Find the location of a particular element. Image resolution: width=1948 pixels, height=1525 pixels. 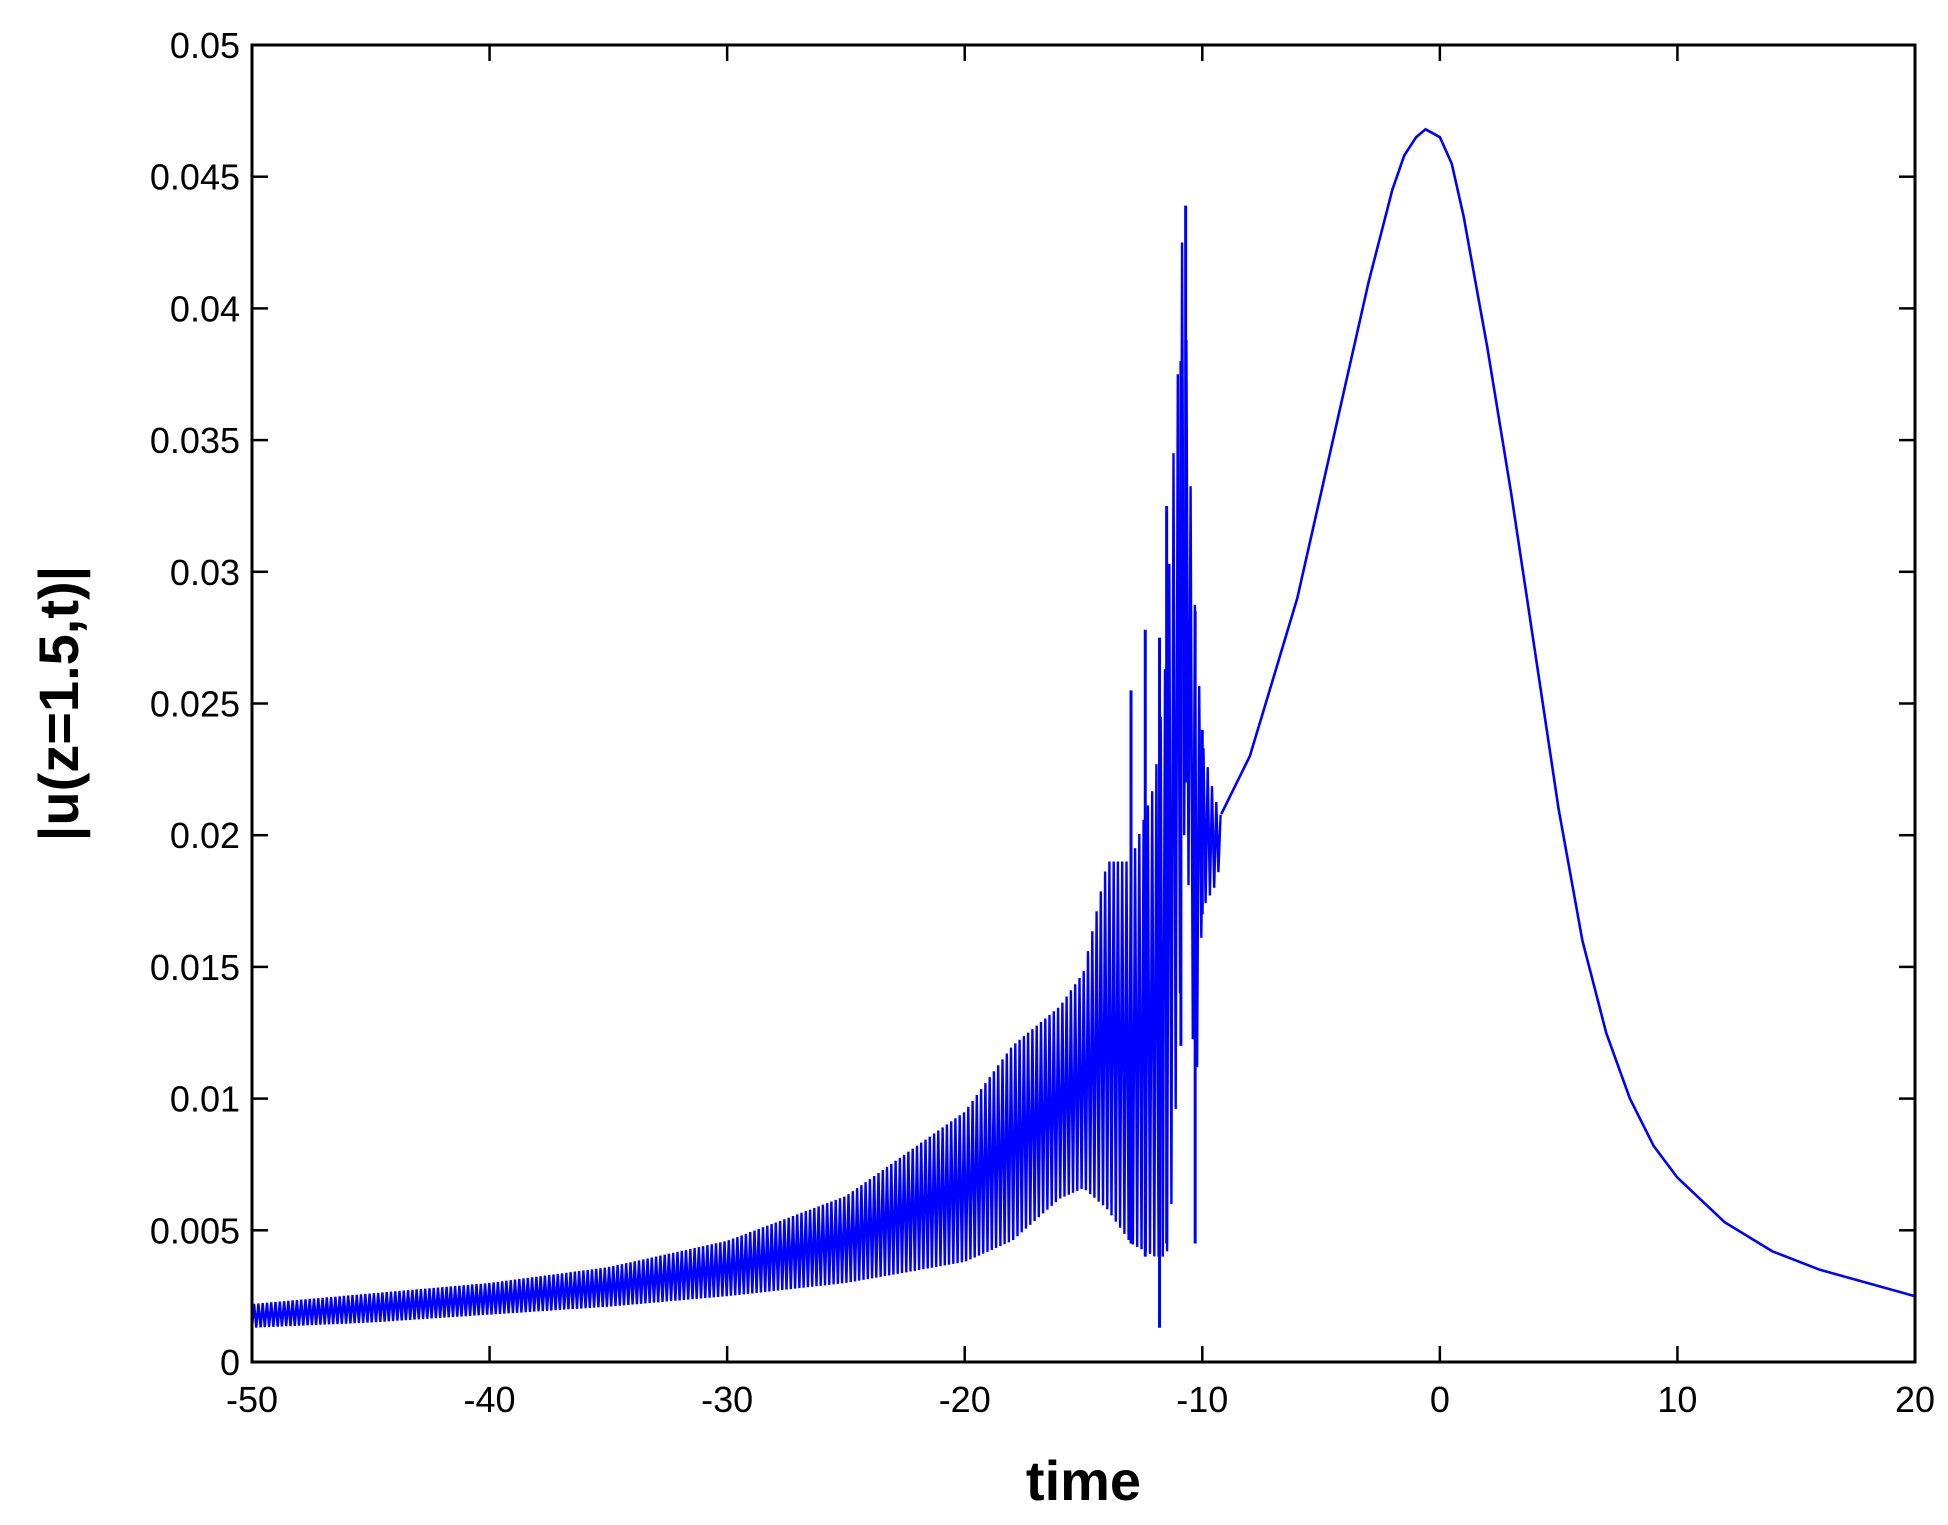

x-tick-label: -50 is located at coordinates (252, 1399).